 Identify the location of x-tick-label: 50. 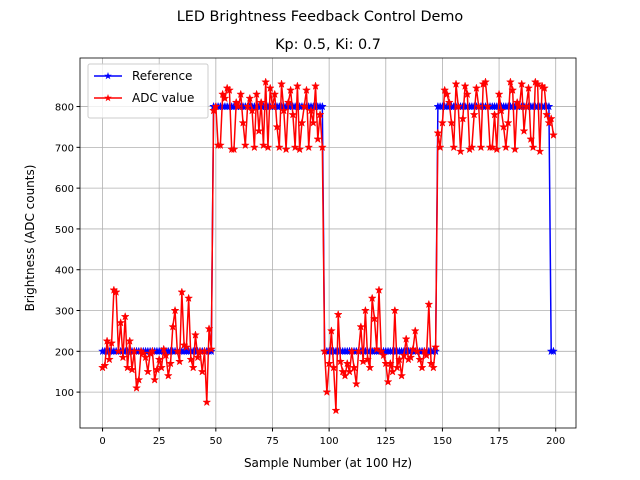
(215, 441).